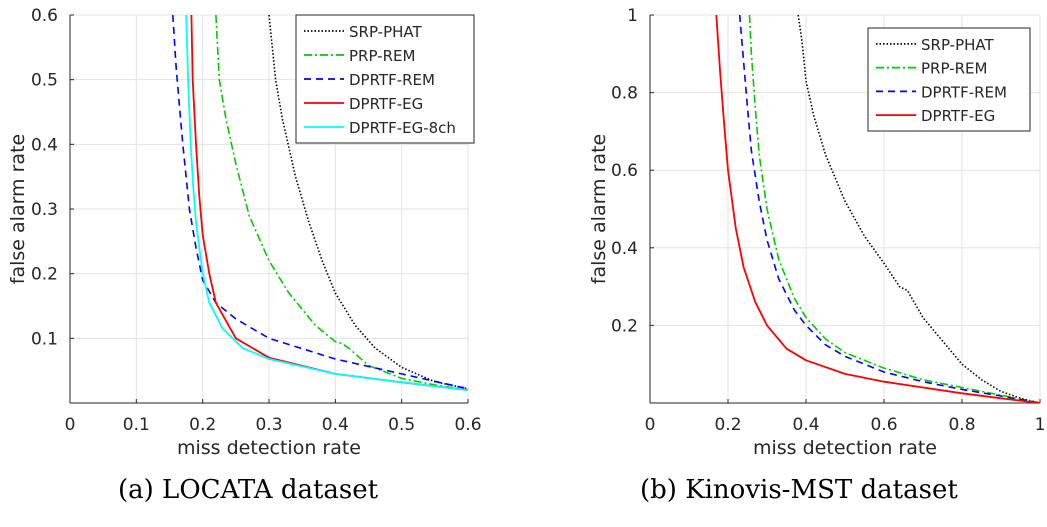  What do you see at coordinates (1040, 425) in the screenshot?
I see `x-tick-label: 1` at bounding box center [1040, 425].